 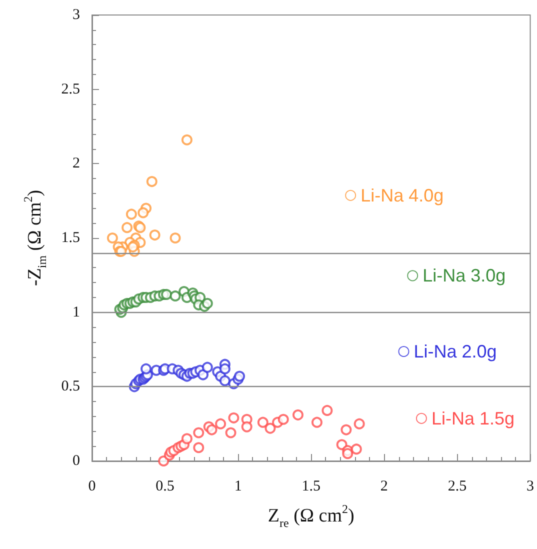 What do you see at coordinates (92, 486) in the screenshot?
I see `x-tick-label: 0` at bounding box center [92, 486].